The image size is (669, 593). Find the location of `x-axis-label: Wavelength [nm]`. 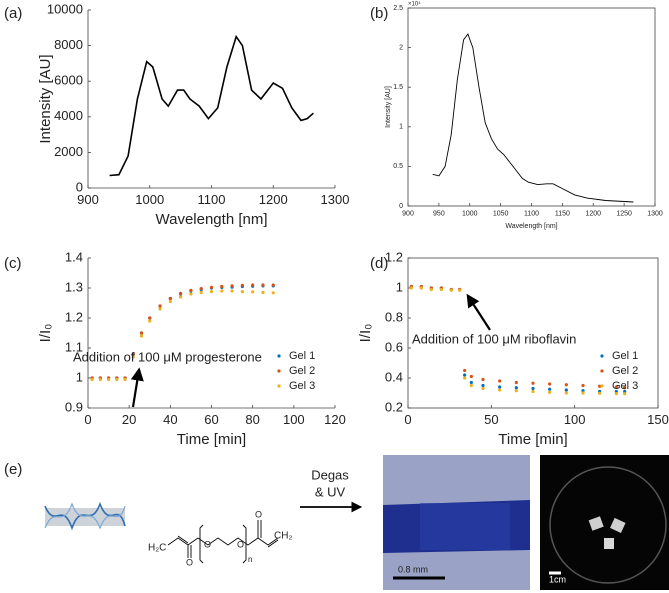

x-axis-label: Wavelength [nm] is located at coordinates (531, 226).